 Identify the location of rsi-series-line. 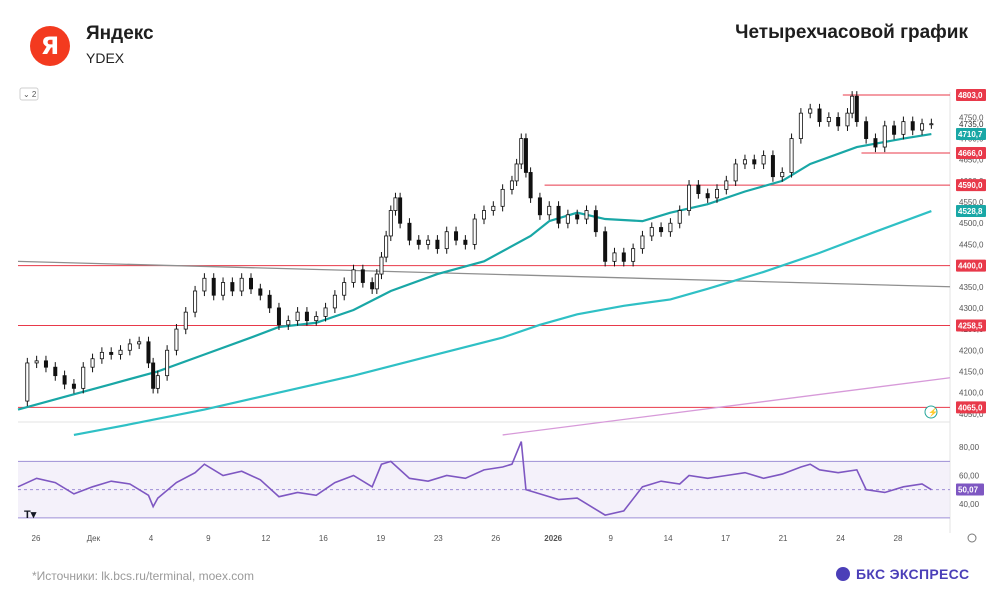
(474, 478).